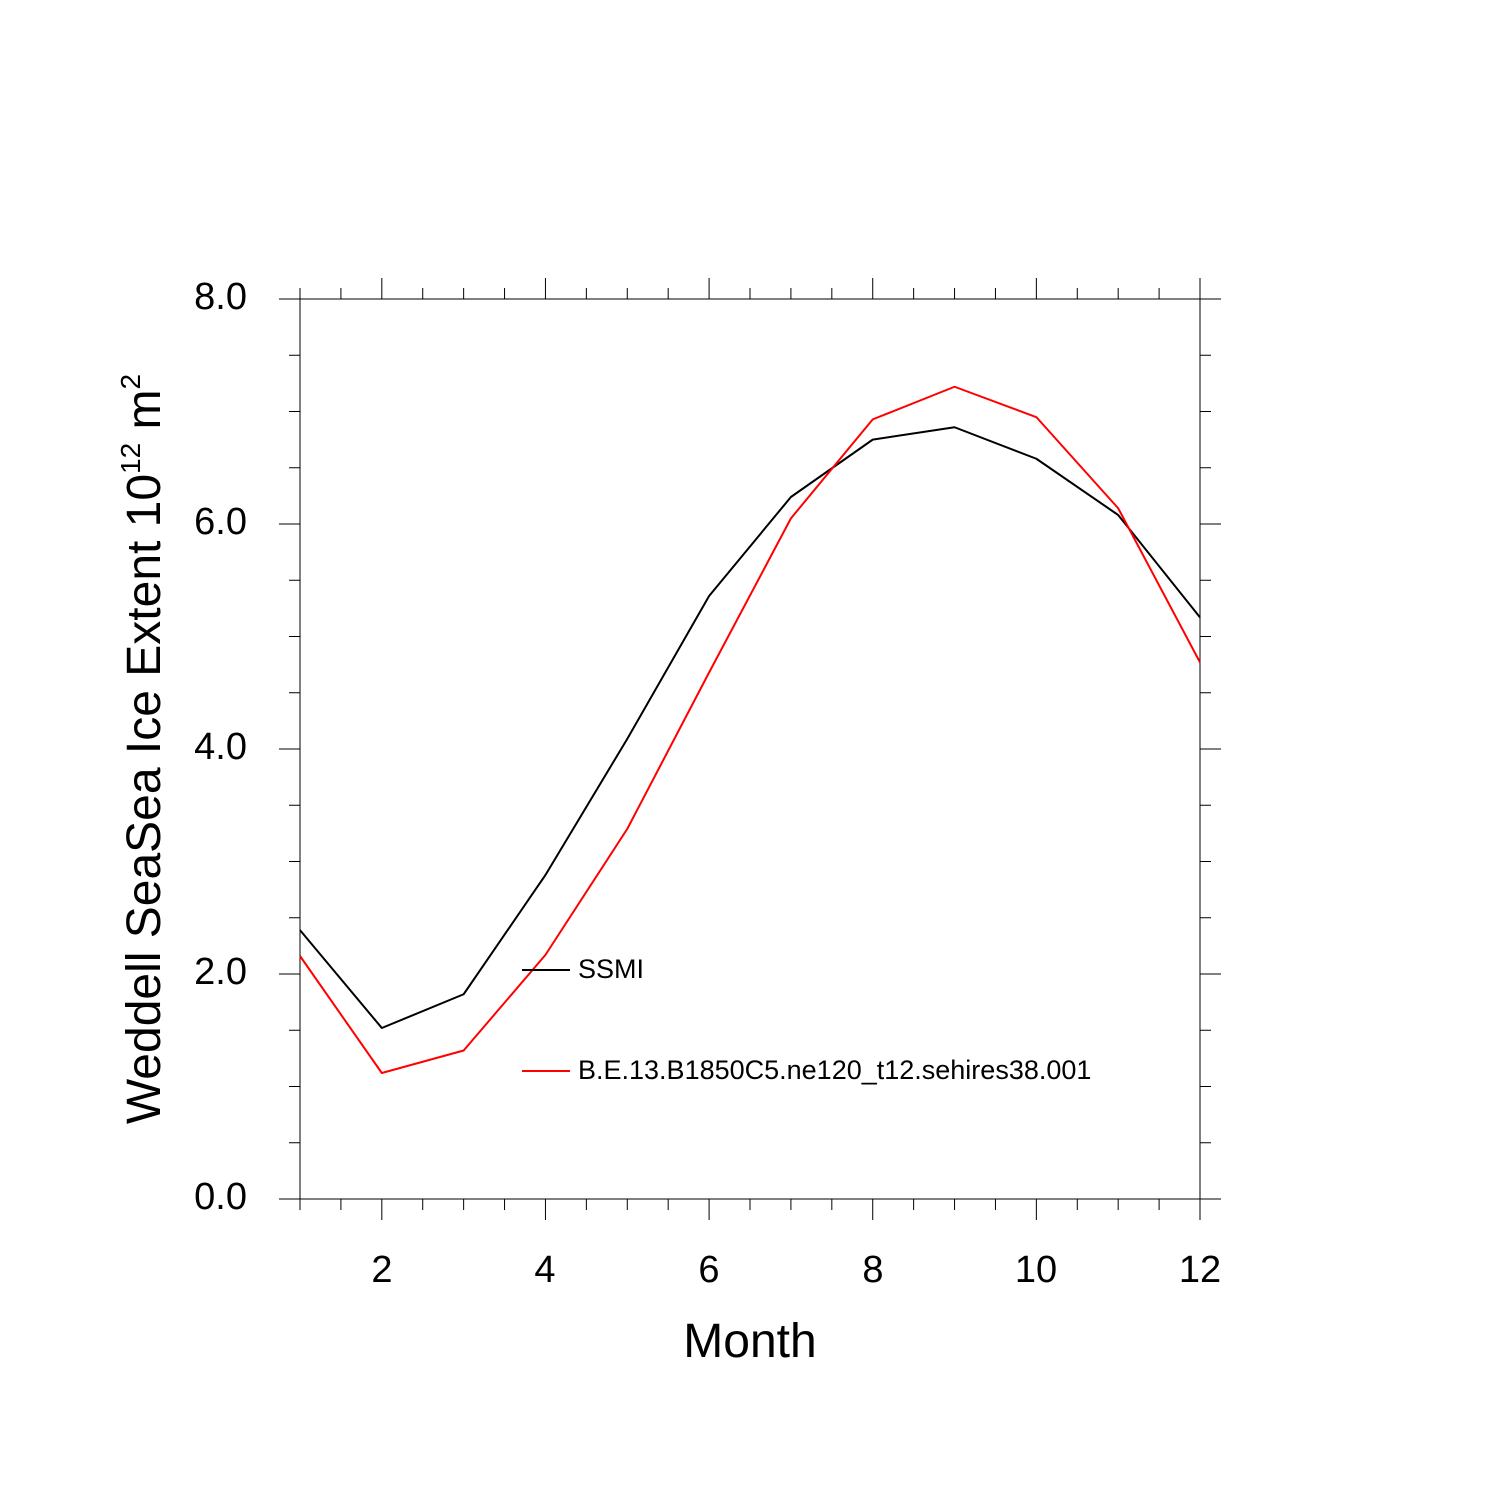  What do you see at coordinates (144, 799) in the screenshot?
I see `y-axis-title-main: Weddell SeaSea Ice Extent 10` at bounding box center [144, 799].